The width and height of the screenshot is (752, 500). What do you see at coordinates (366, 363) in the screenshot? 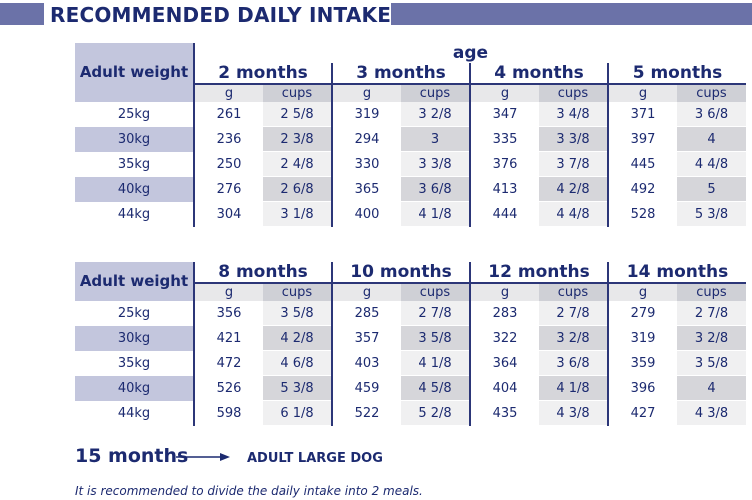
I see `grams-cell: 403` at bounding box center [366, 363].